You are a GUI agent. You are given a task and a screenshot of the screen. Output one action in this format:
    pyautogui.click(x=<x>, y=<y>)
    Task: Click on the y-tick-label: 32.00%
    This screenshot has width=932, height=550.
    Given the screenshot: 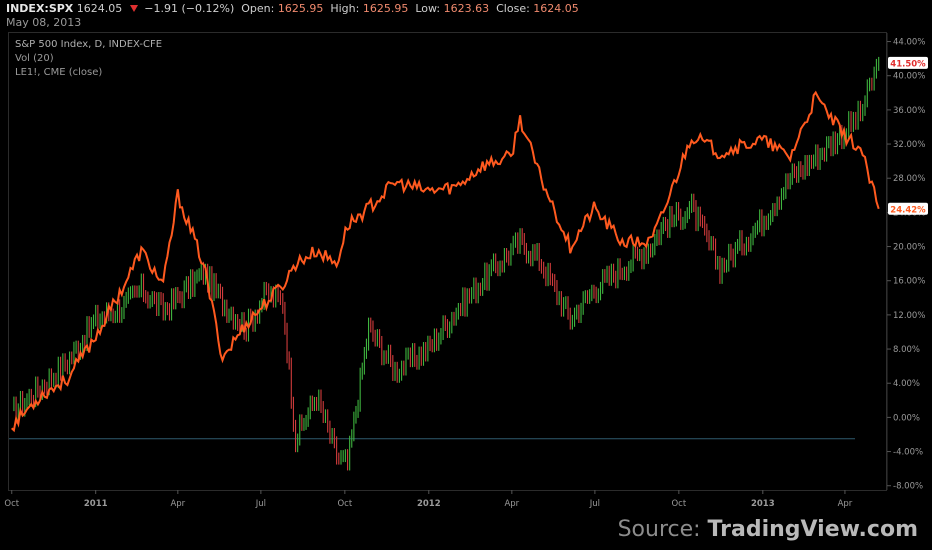 What is the action you would take?
    pyautogui.click(x=909, y=145)
    